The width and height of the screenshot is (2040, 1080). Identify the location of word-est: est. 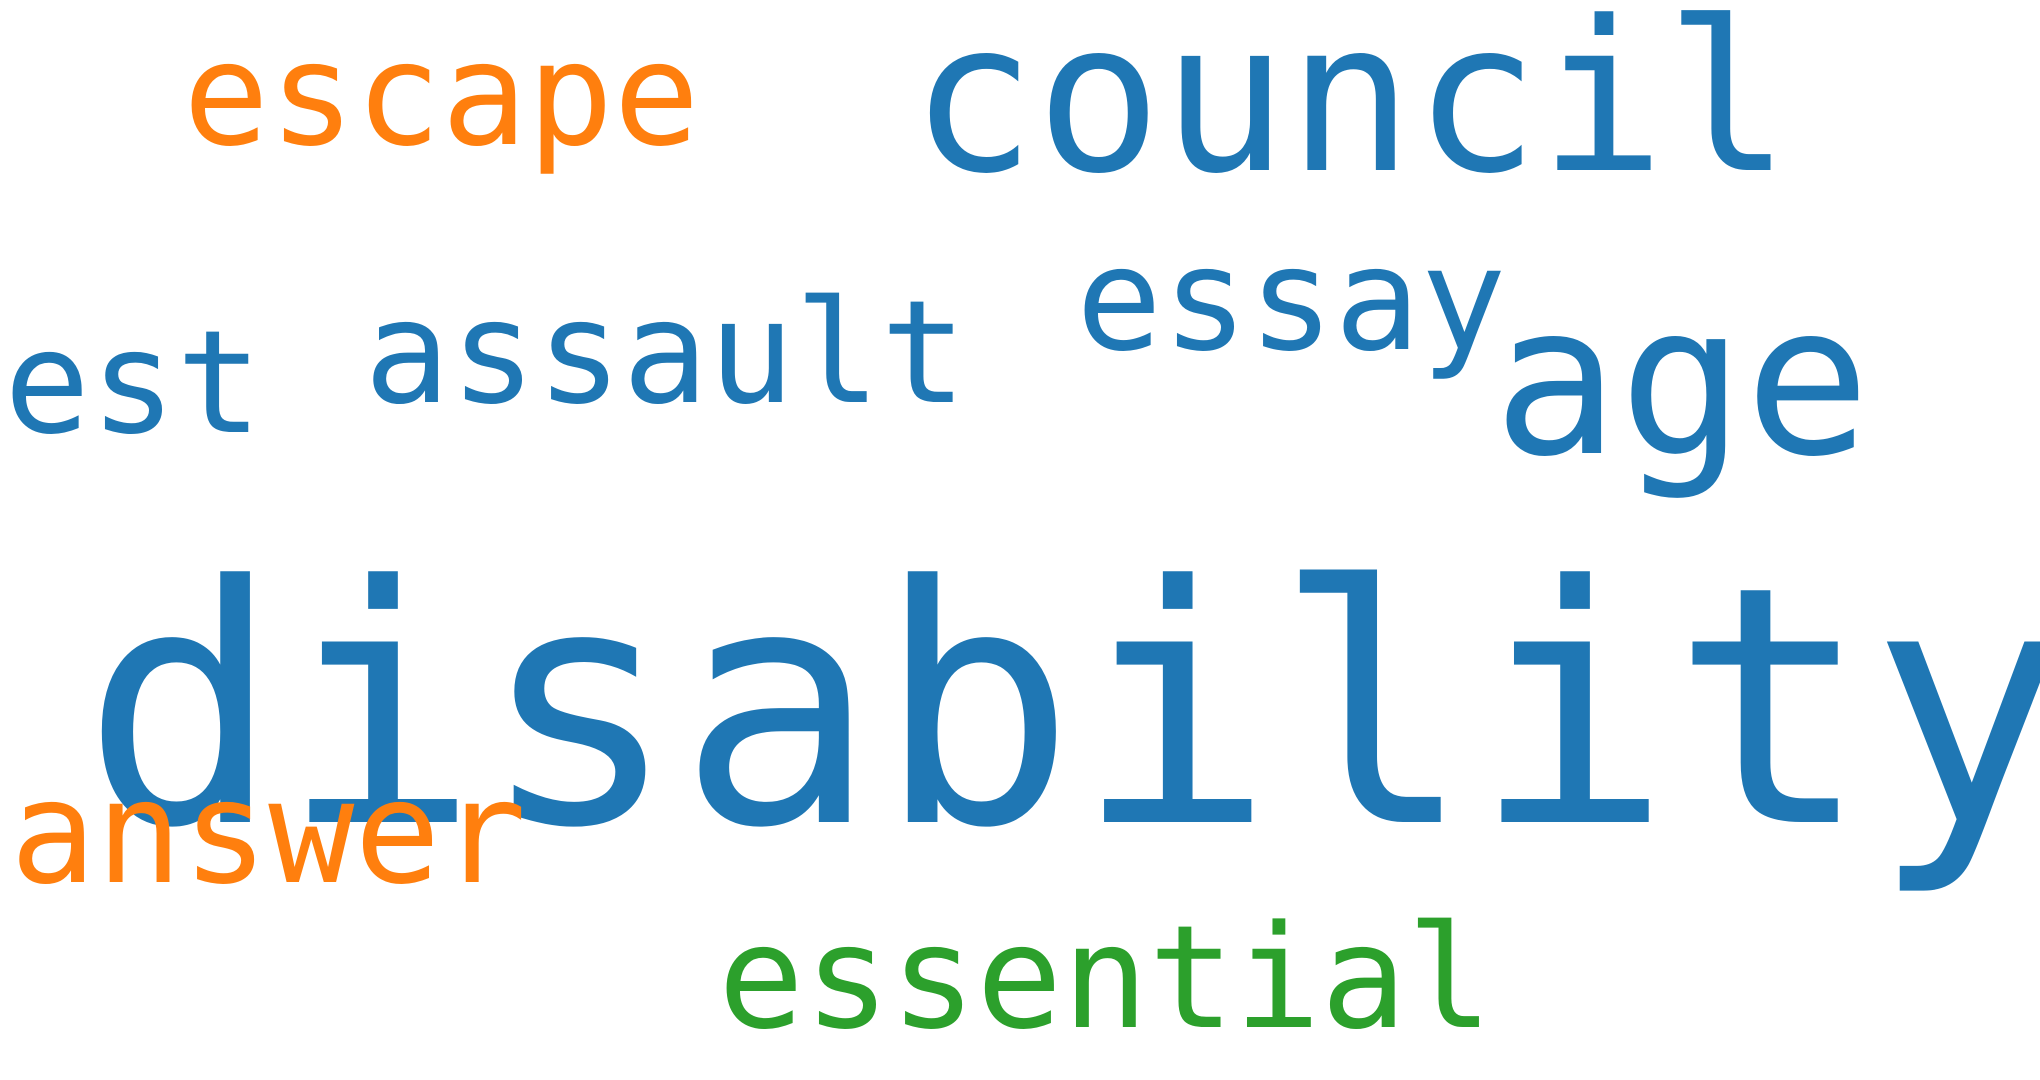
(133, 382).